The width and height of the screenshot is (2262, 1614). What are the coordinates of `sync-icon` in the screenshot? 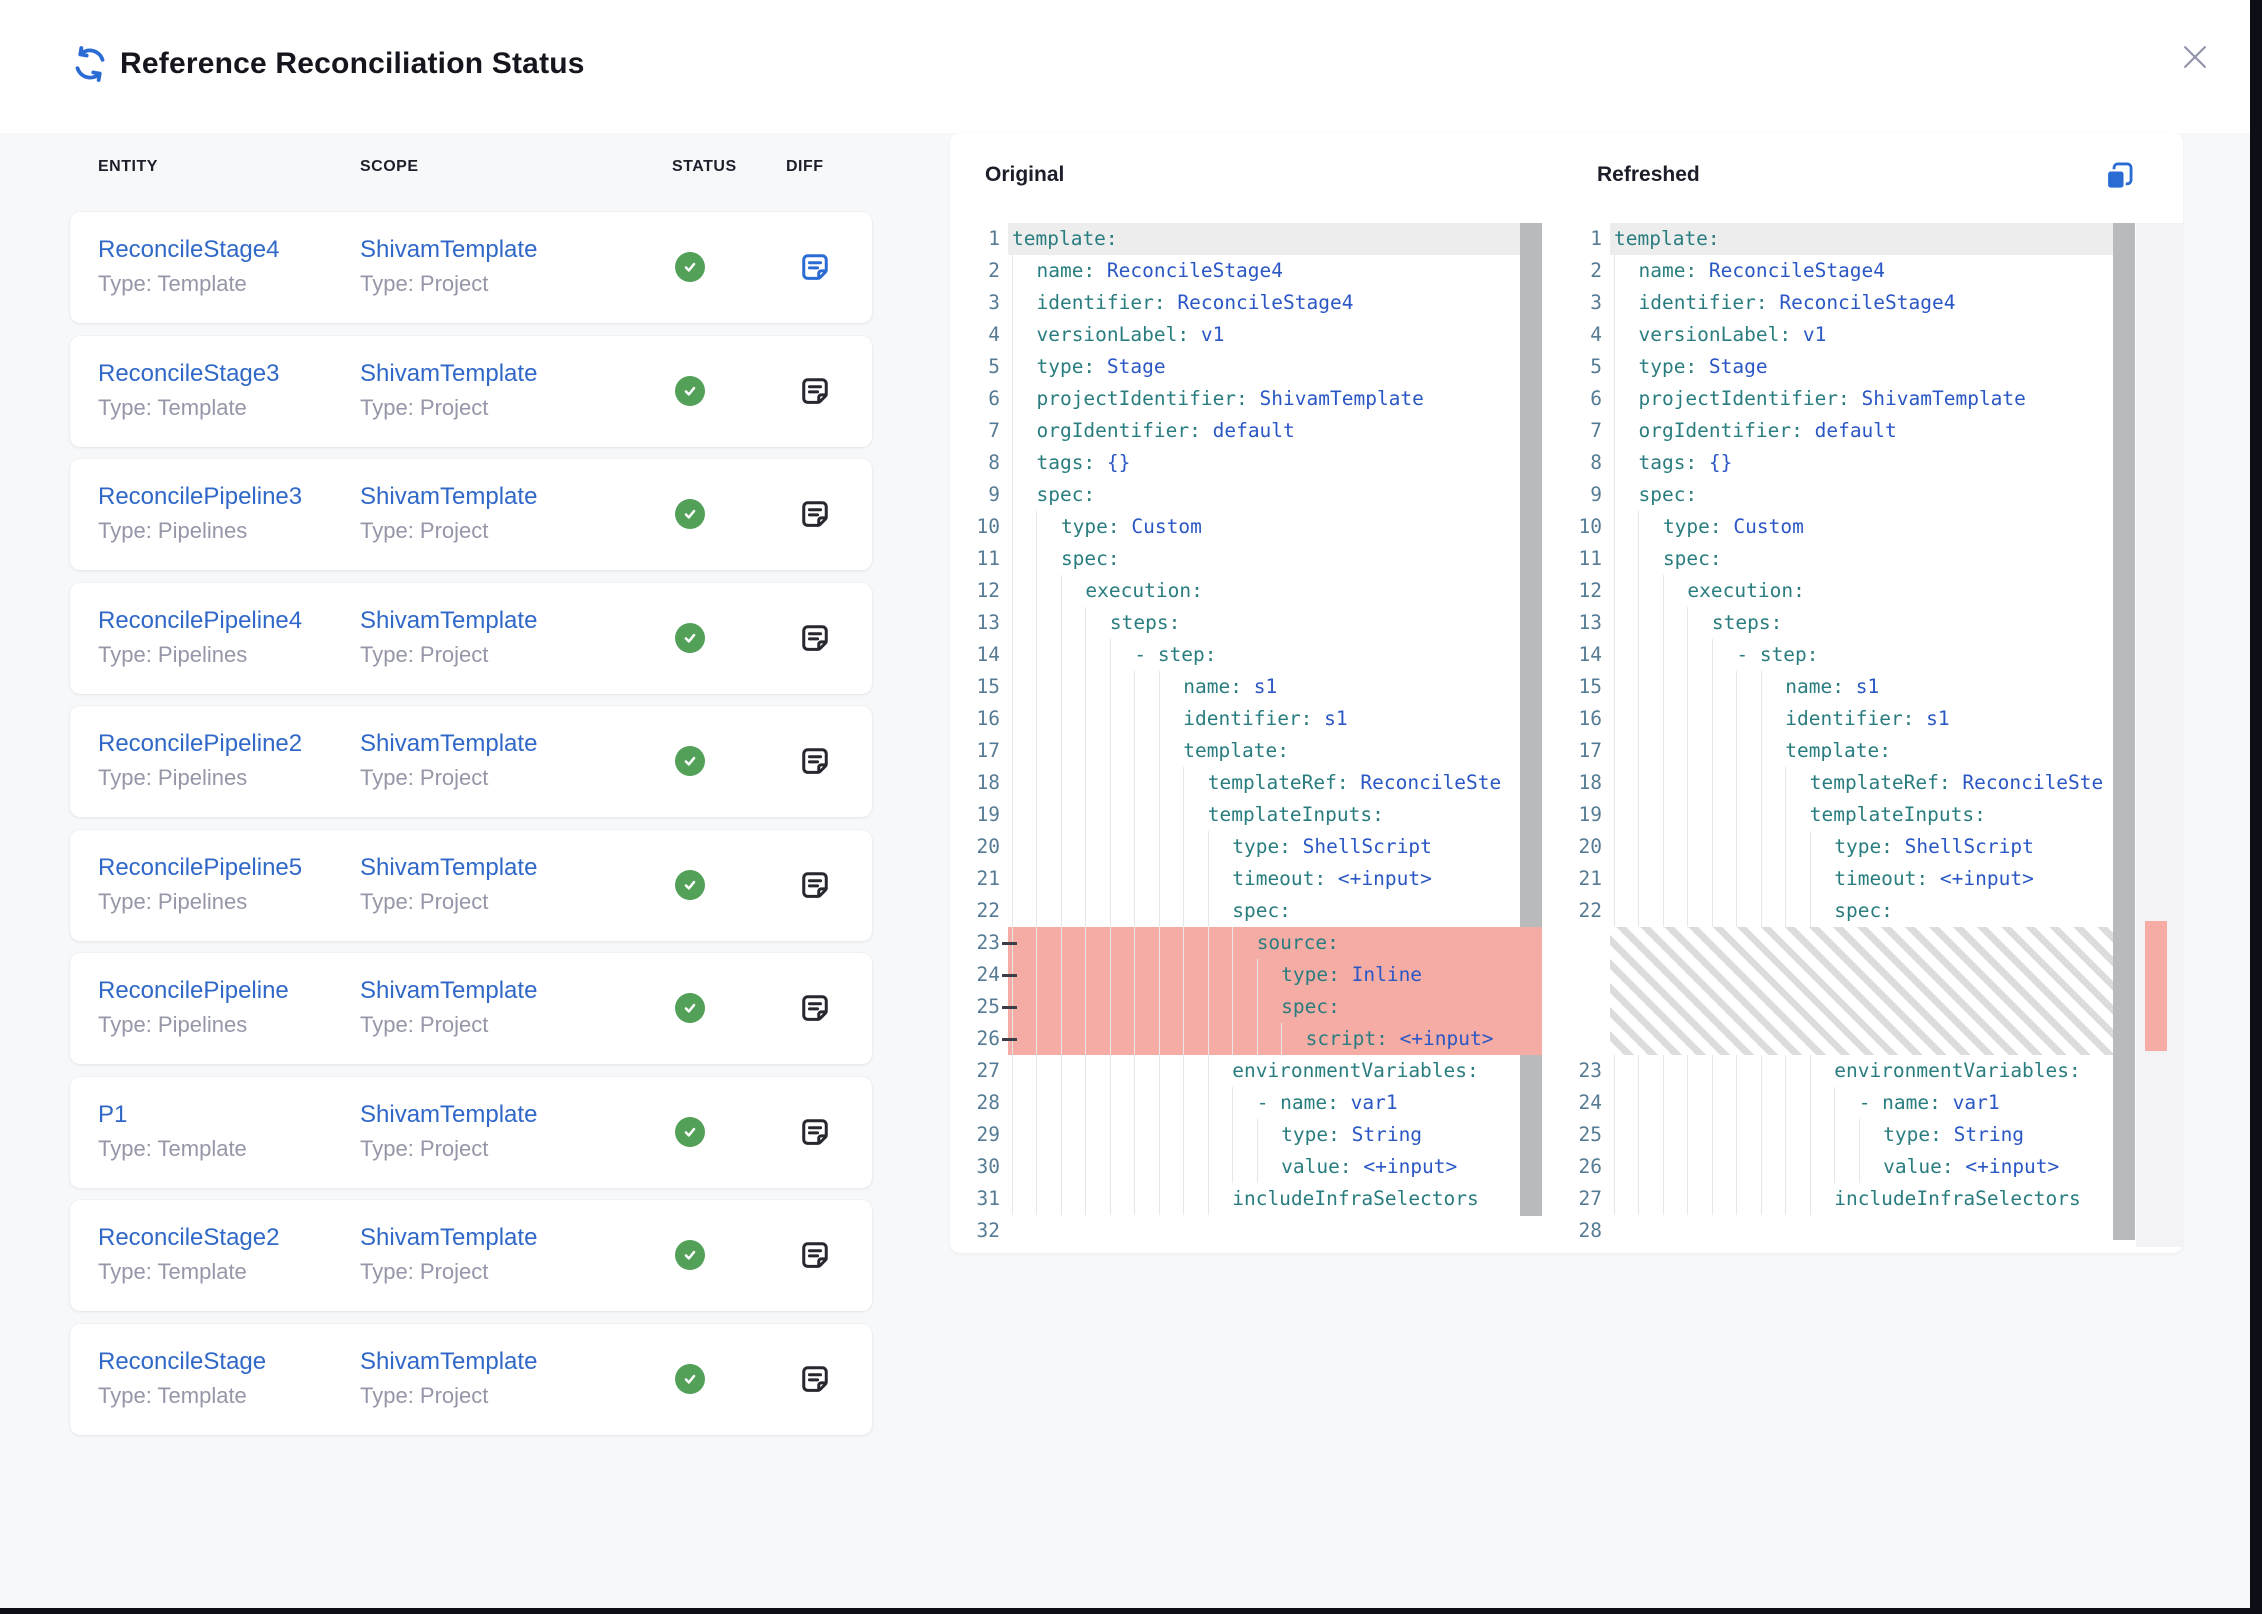 It's located at (90, 64).